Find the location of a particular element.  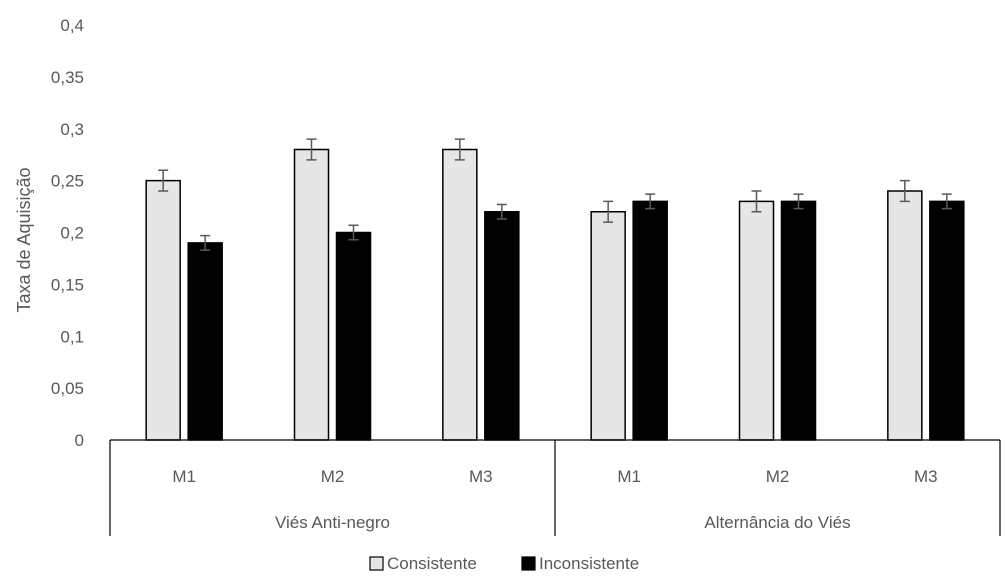

y-tick-label: 0,25 is located at coordinates (67, 181).